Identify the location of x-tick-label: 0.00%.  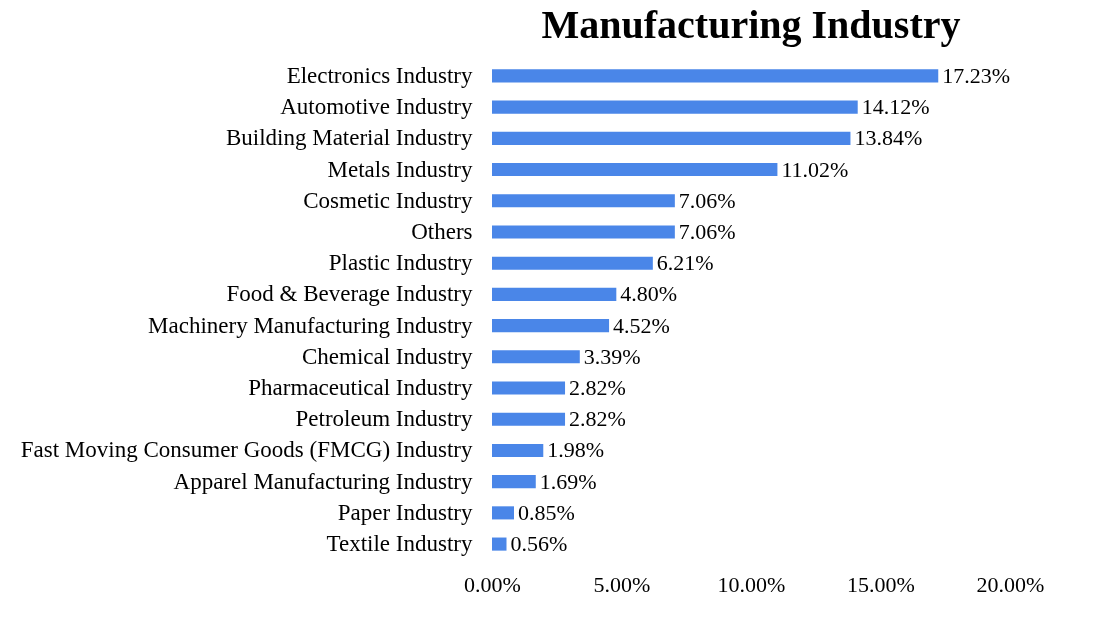
(492, 584).